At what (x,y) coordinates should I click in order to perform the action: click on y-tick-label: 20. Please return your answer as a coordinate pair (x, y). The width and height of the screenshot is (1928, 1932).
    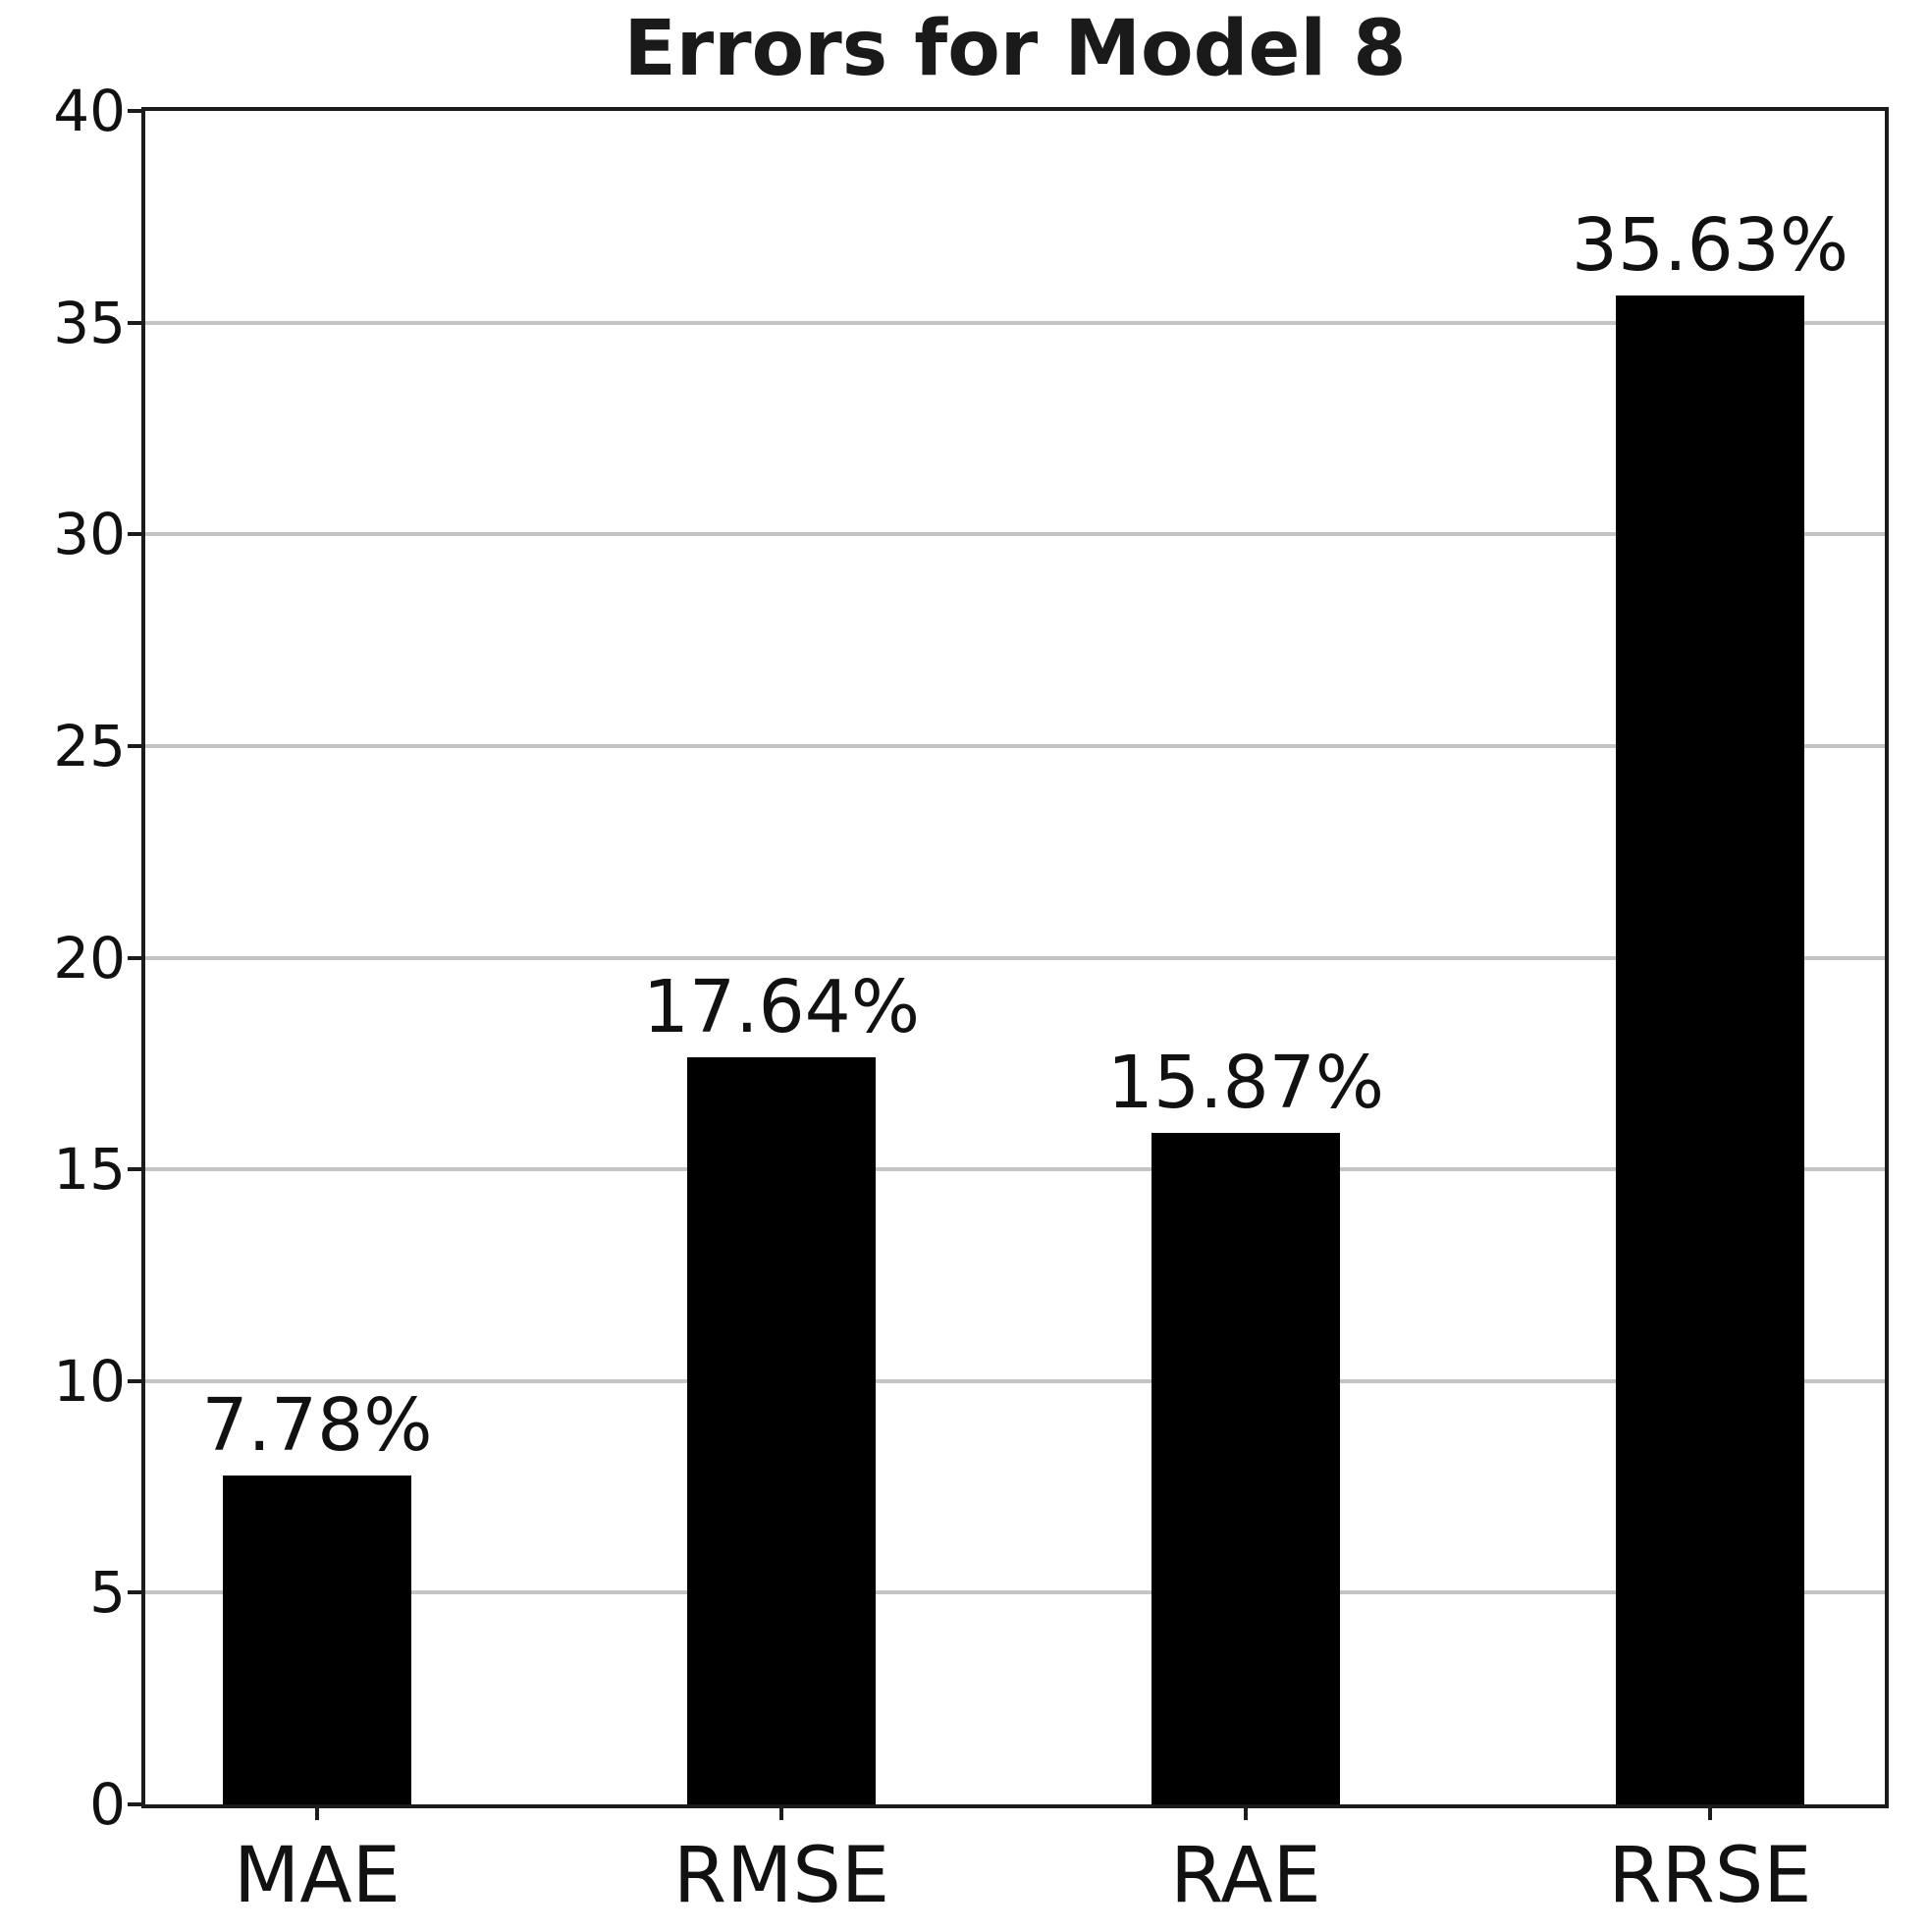
    Looking at the image, I should click on (89, 958).